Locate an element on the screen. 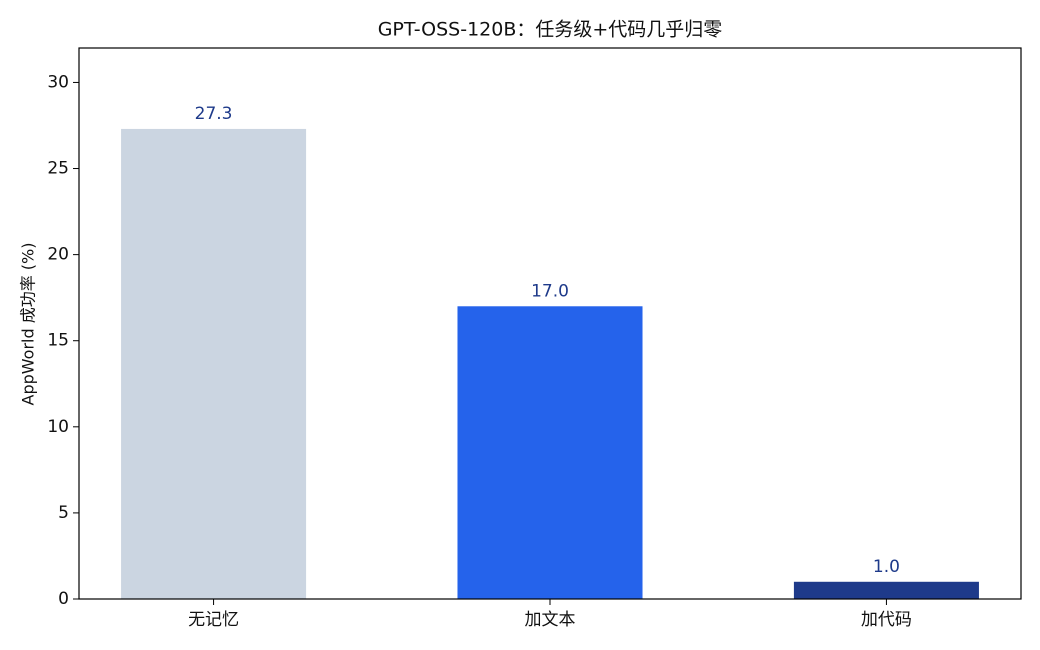 The height and width of the screenshot is (650, 1040). y-tick-label: 0 is located at coordinates (63, 599).